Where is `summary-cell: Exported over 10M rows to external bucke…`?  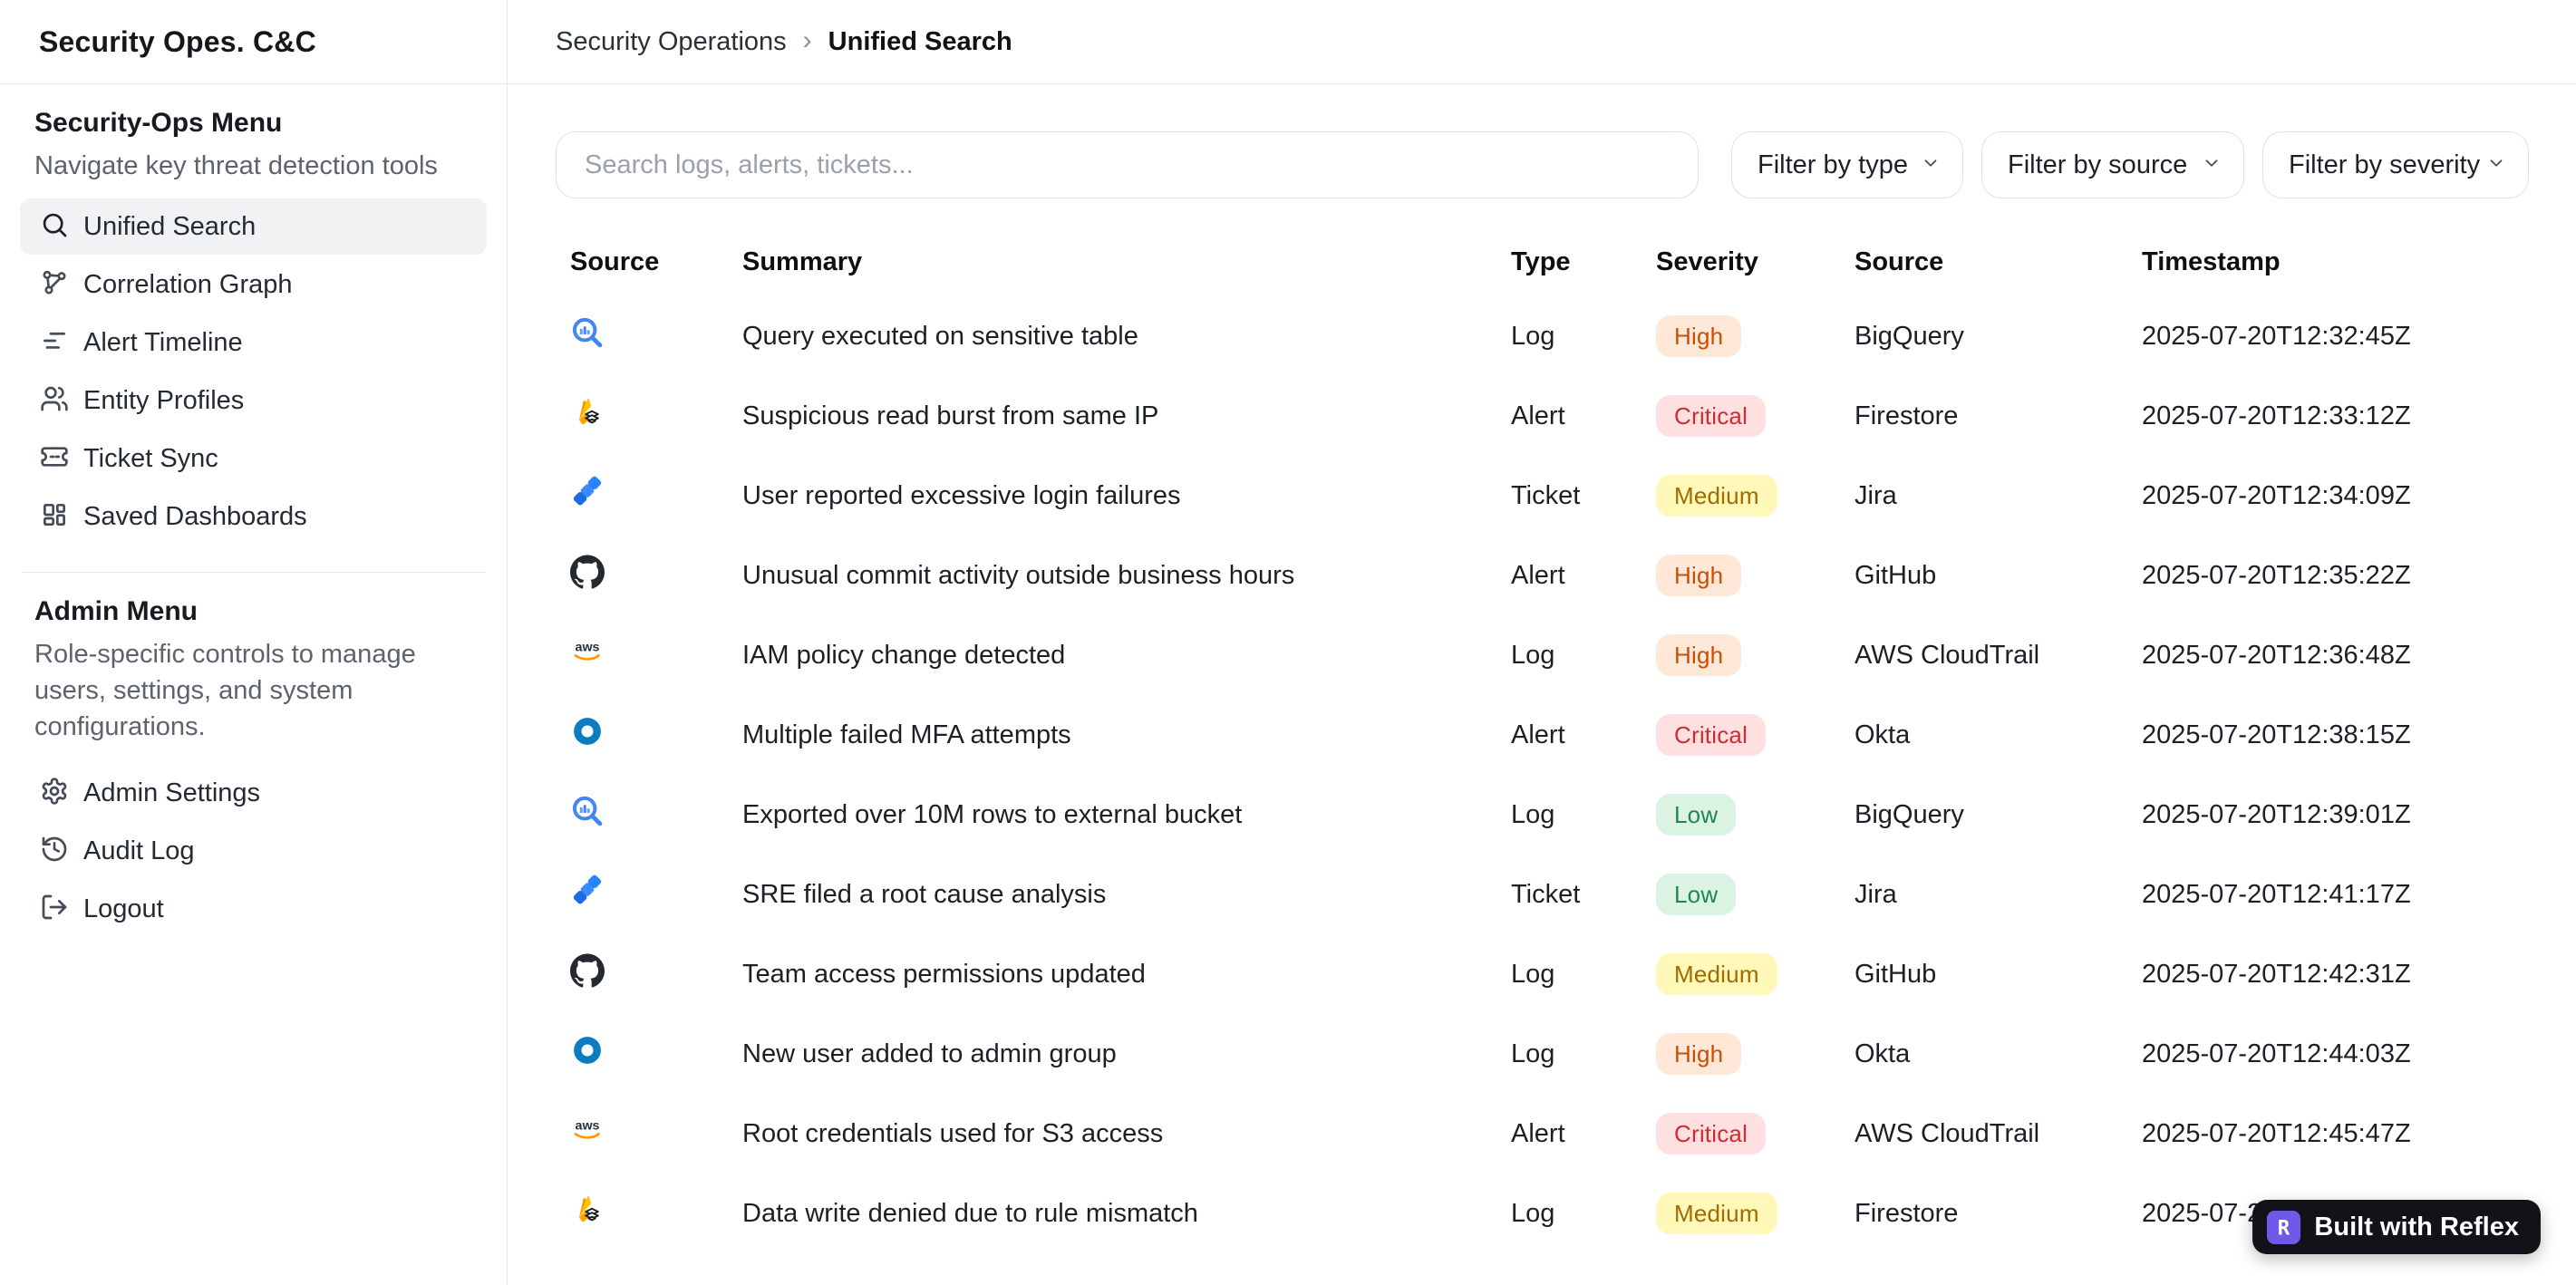
summary-cell: Exported over 10M rows to external bucke… is located at coordinates (992, 814).